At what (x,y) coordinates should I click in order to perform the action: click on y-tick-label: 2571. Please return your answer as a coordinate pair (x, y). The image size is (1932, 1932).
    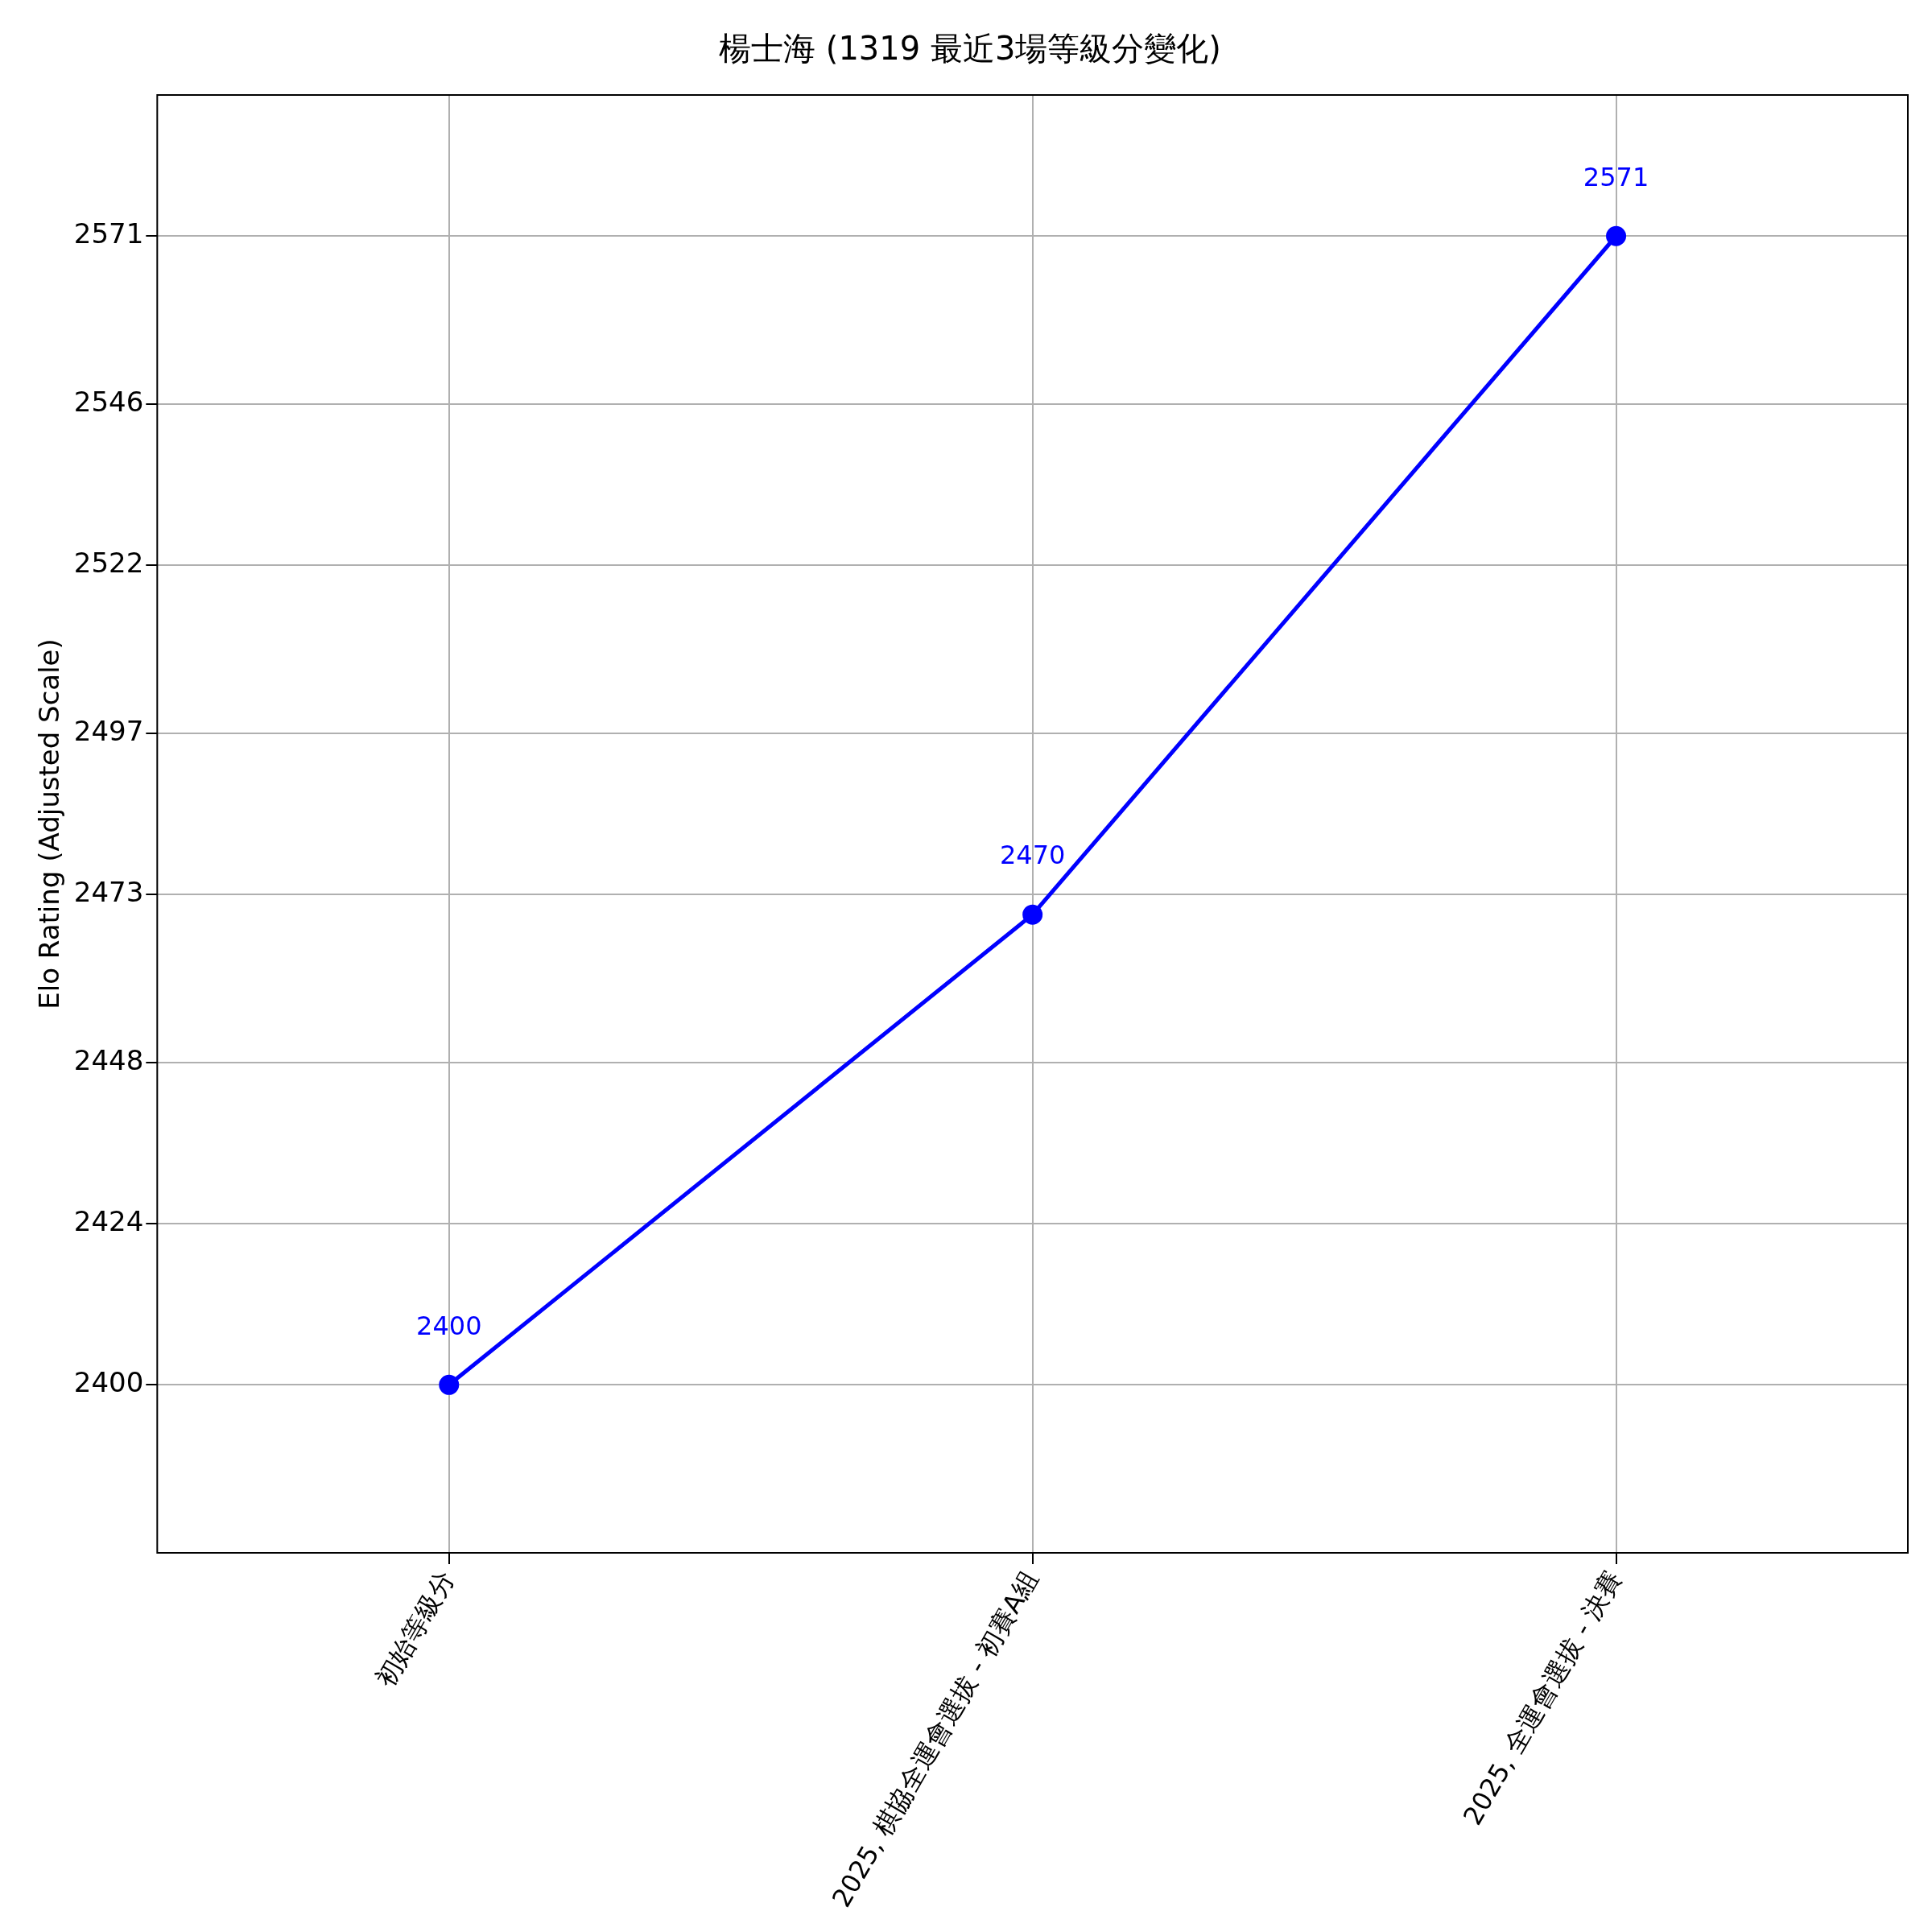
    Looking at the image, I should click on (108, 233).